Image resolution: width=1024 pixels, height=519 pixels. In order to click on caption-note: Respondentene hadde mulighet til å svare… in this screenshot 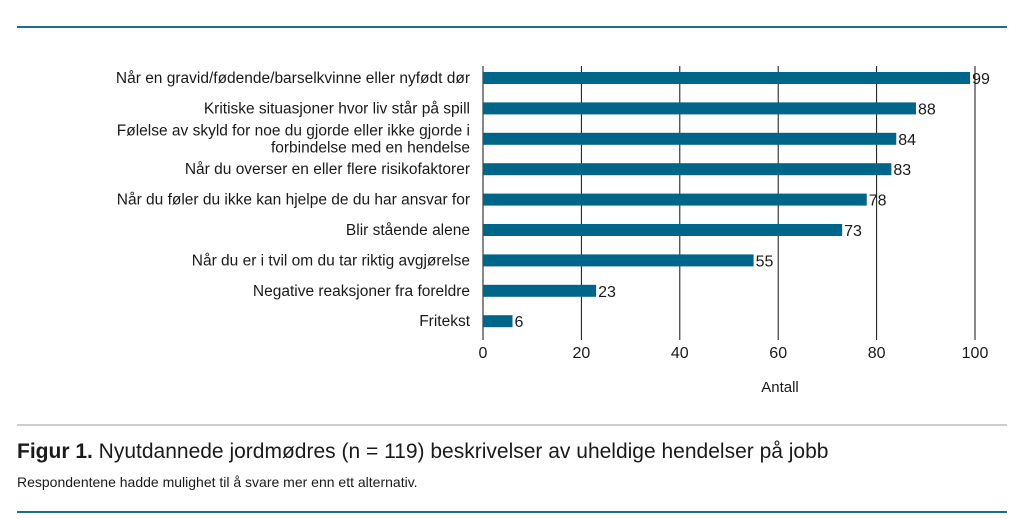, I will do `click(217, 482)`.